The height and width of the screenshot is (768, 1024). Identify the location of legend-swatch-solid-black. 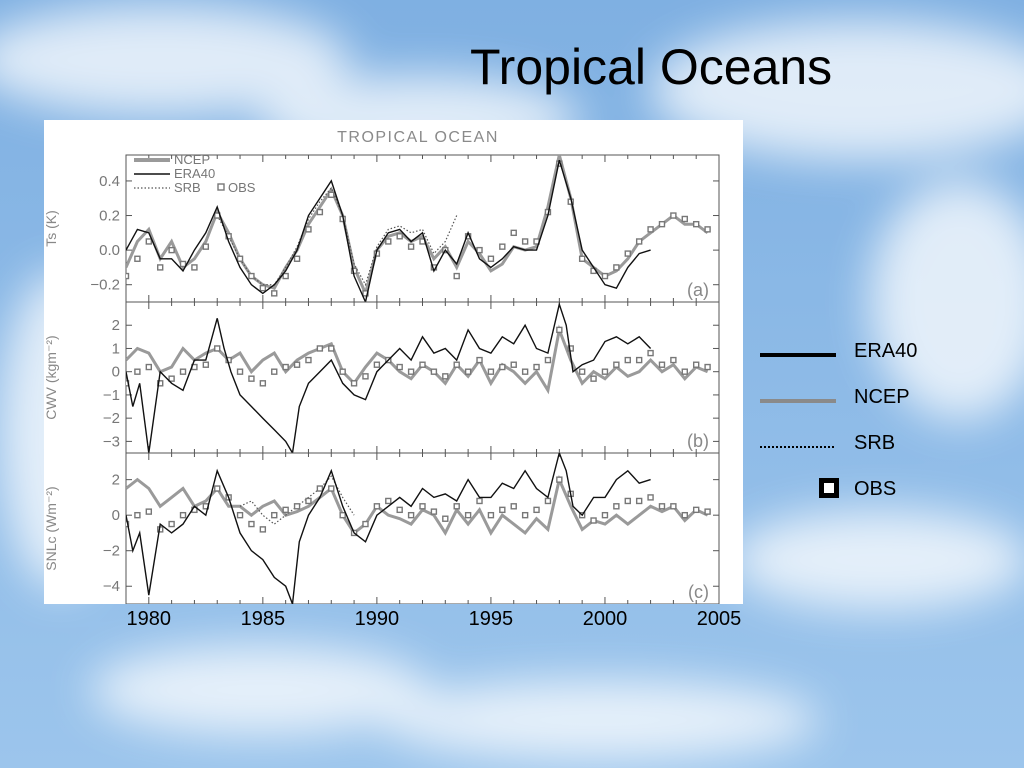
(798, 355).